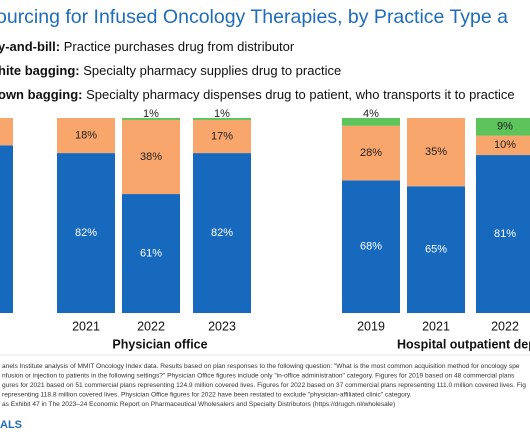  I want to click on value-label: 38%, so click(151, 157).